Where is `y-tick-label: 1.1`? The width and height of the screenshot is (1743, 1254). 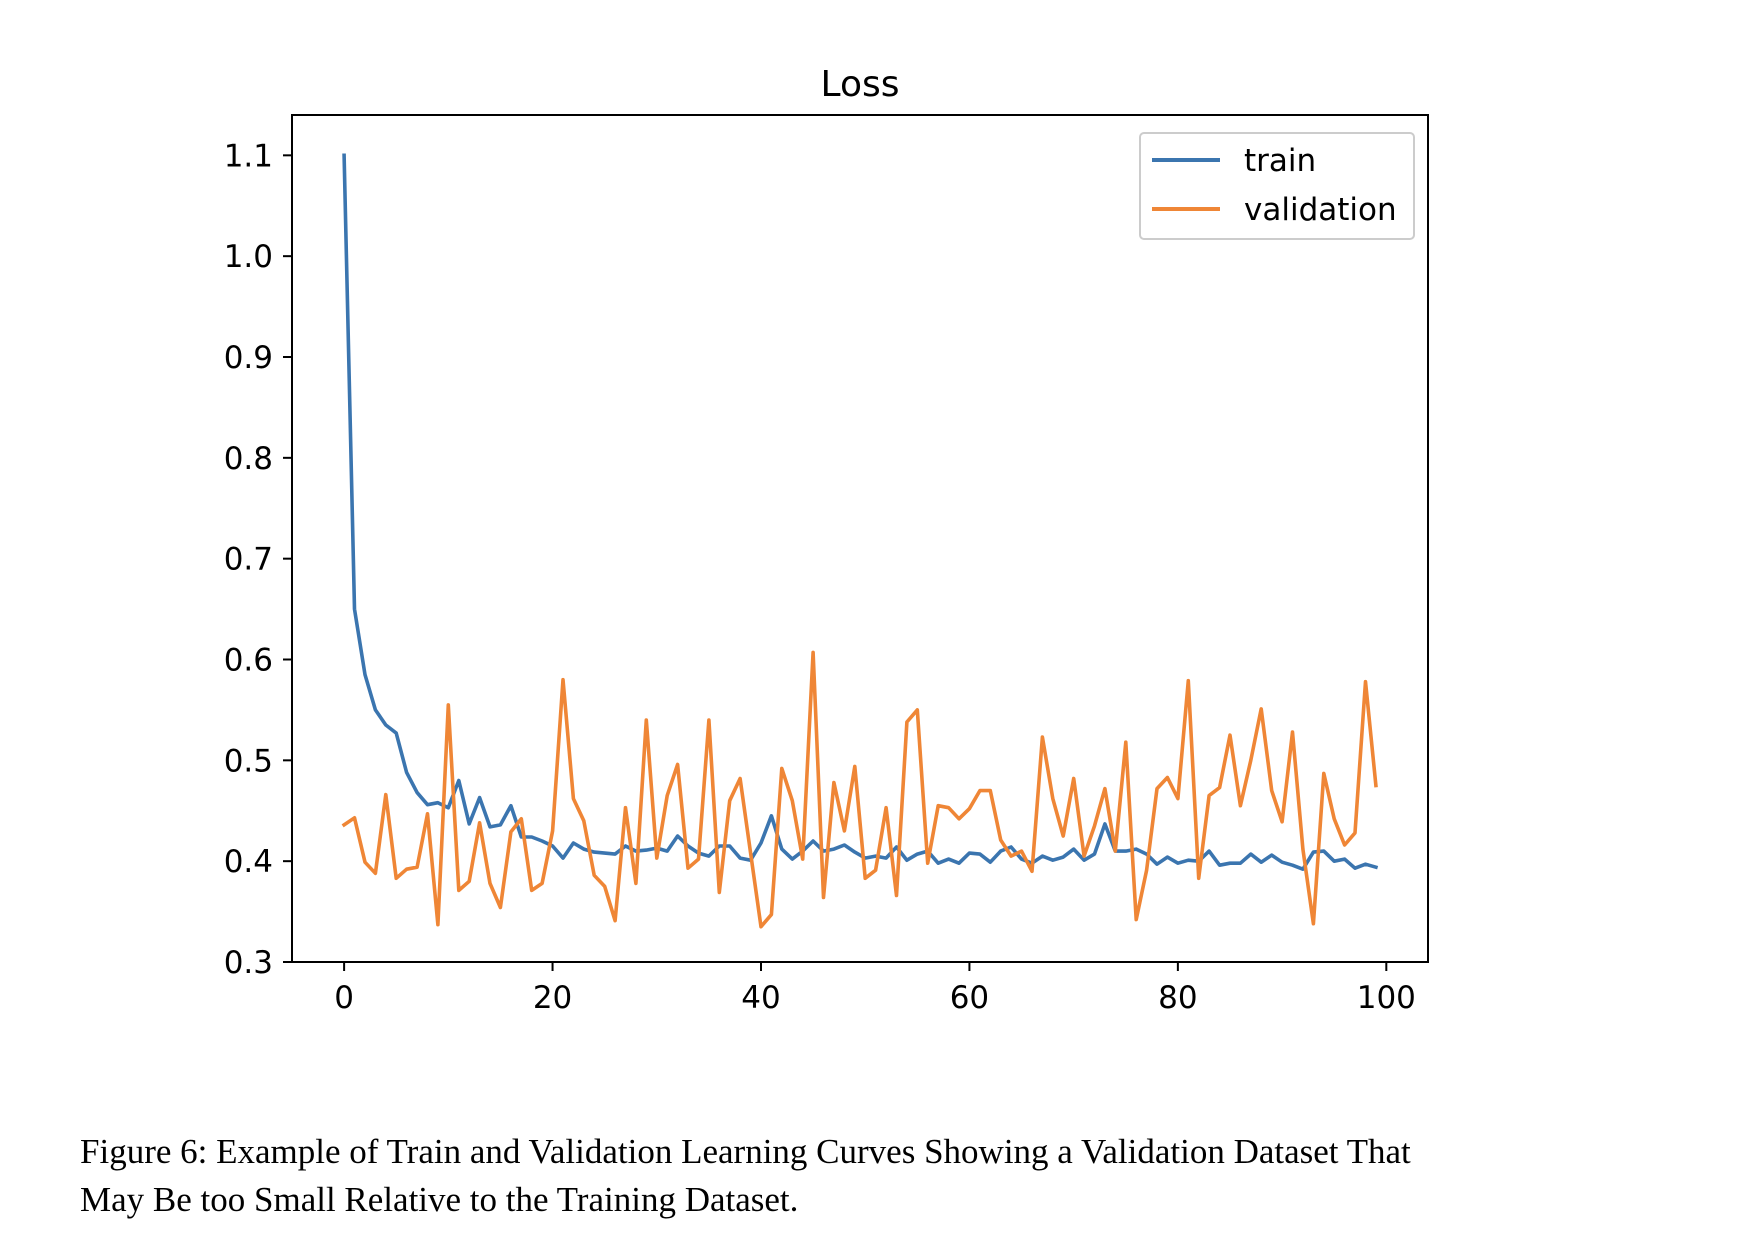
y-tick-label: 1.1 is located at coordinates (248, 156).